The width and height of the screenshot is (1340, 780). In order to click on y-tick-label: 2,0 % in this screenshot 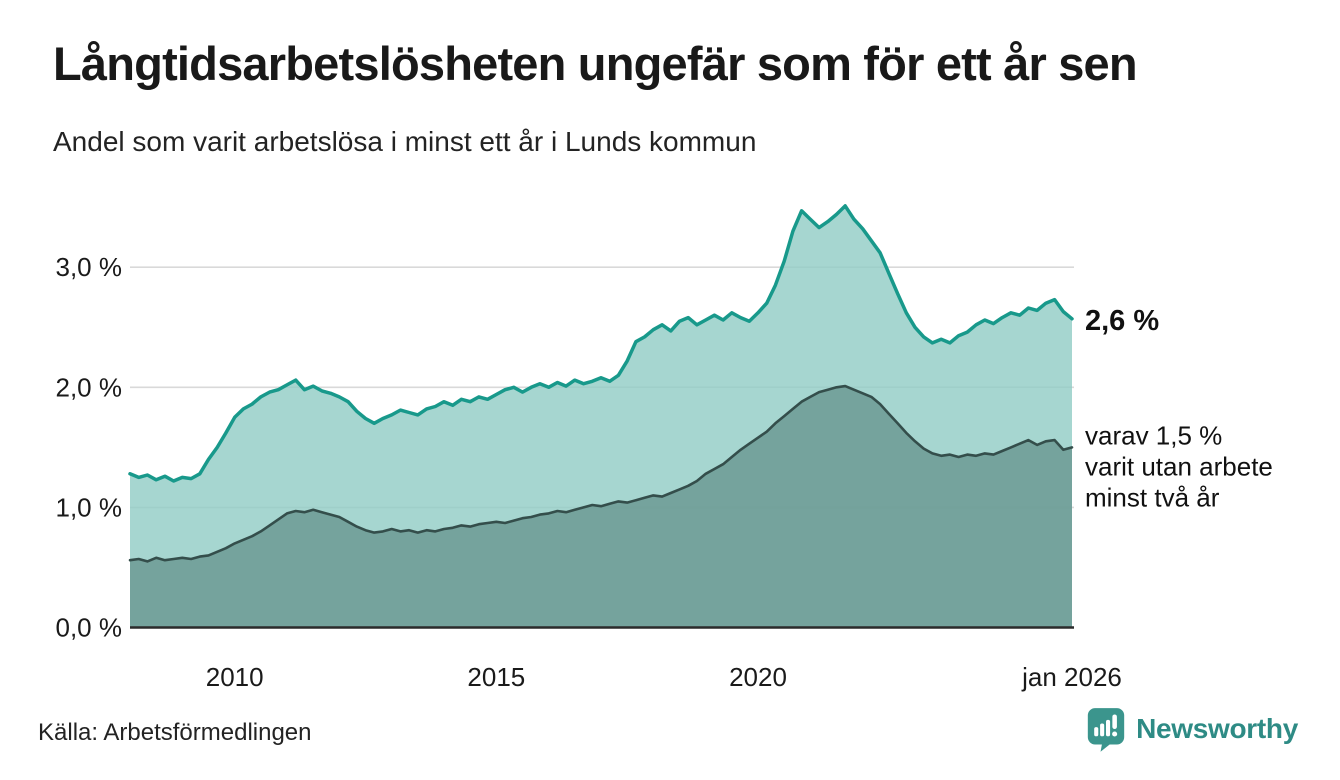, I will do `click(89, 387)`.